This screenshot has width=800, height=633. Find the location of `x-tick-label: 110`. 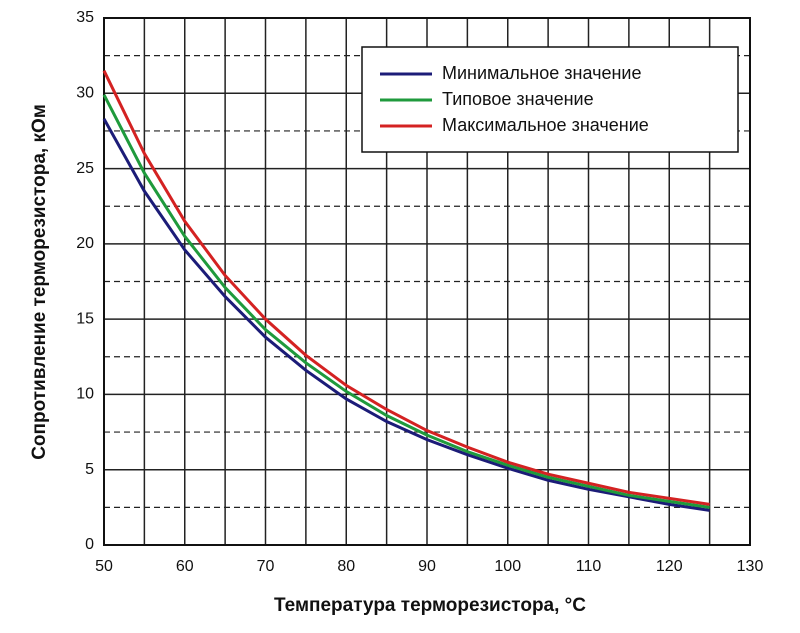

x-tick-label: 110 is located at coordinates (589, 566).